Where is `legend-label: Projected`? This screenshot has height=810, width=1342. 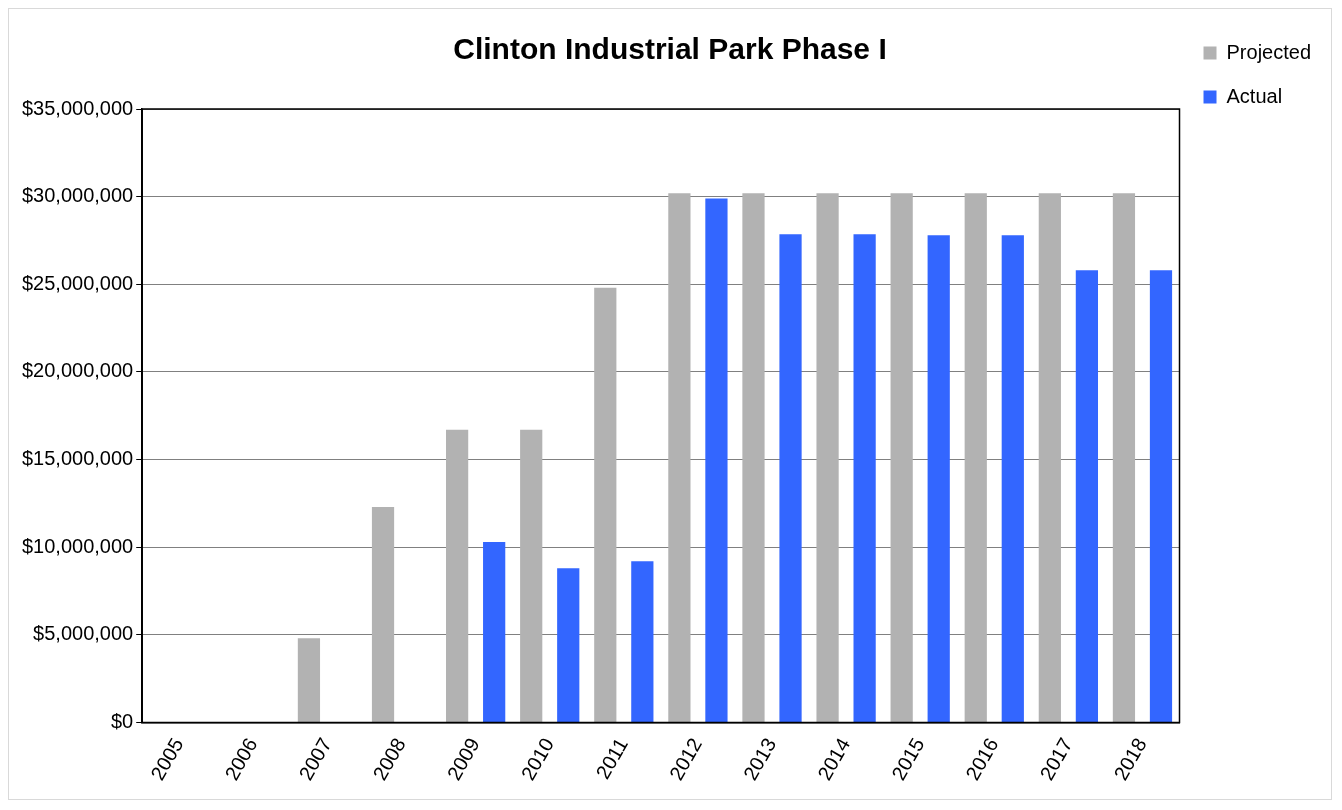
legend-label: Projected is located at coordinates (1269, 51).